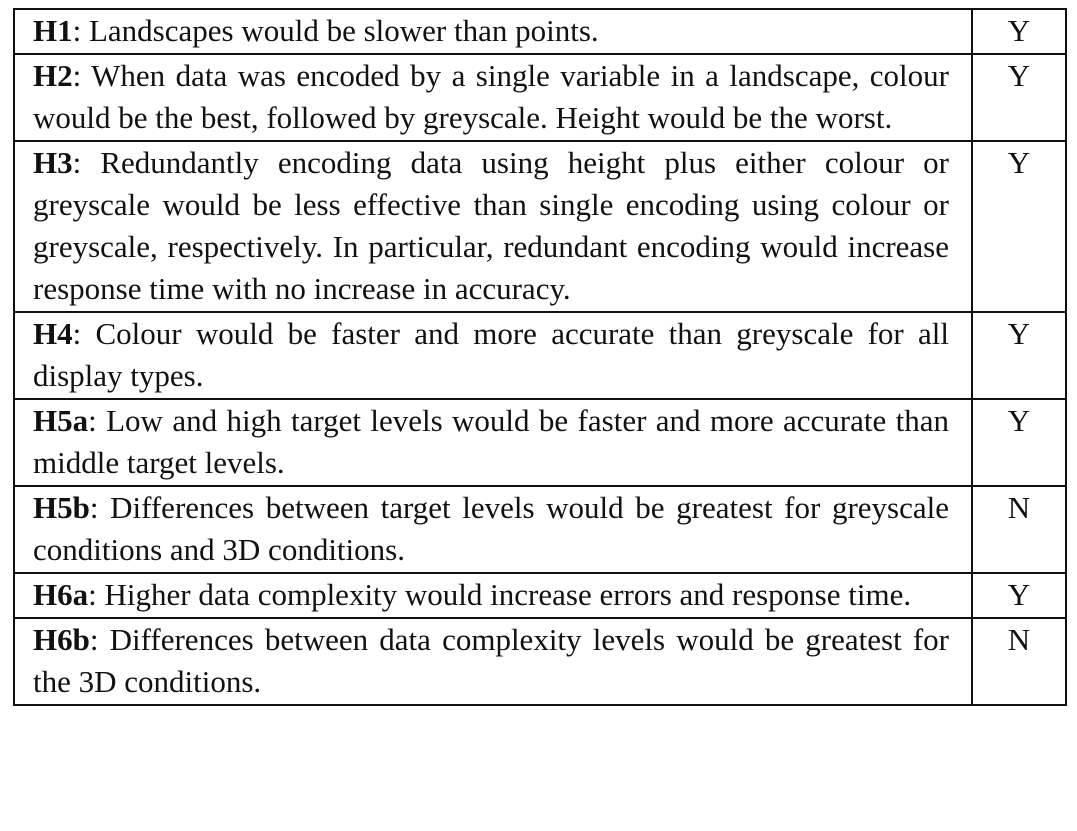  Describe the element at coordinates (61, 507) in the screenshot. I see `hypothesis-id: H5b` at that location.